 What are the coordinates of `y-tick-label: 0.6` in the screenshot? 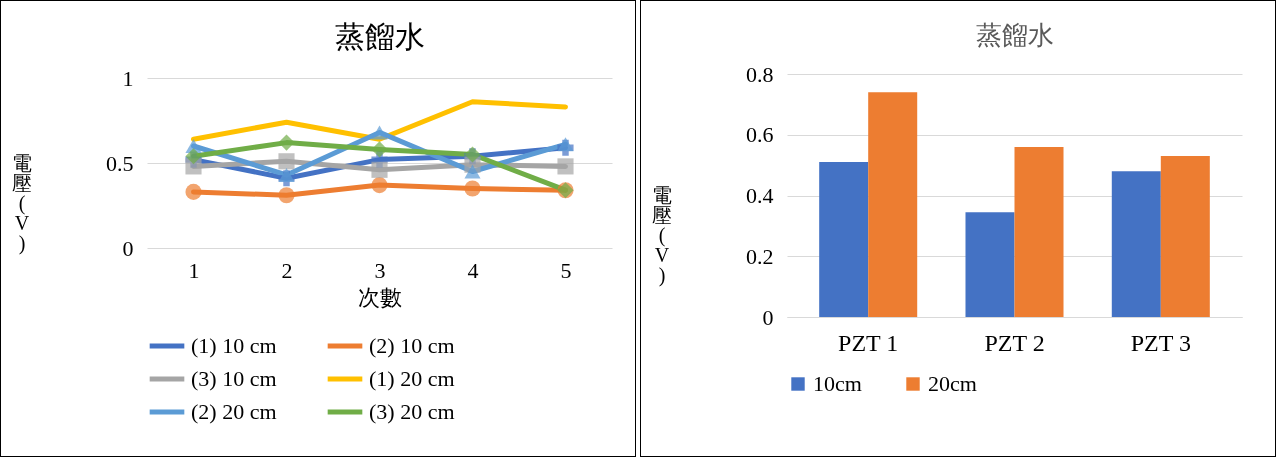 It's located at (760, 135).